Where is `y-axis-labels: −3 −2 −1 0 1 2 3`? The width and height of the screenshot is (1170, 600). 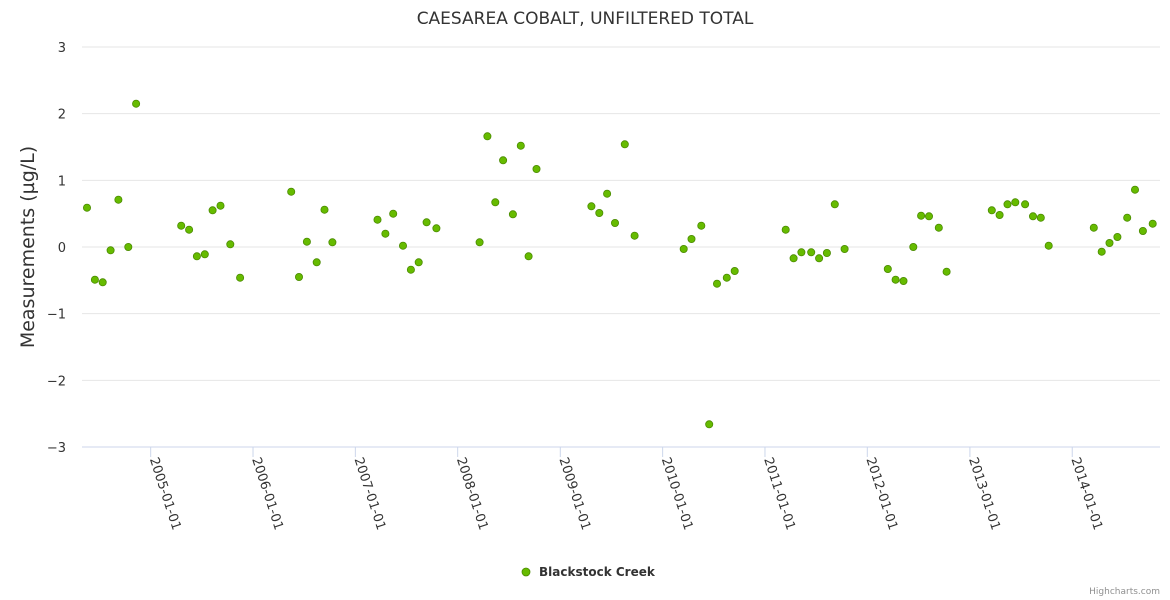 y-axis-labels: −3 −2 −1 0 1 2 3 is located at coordinates (56, 248).